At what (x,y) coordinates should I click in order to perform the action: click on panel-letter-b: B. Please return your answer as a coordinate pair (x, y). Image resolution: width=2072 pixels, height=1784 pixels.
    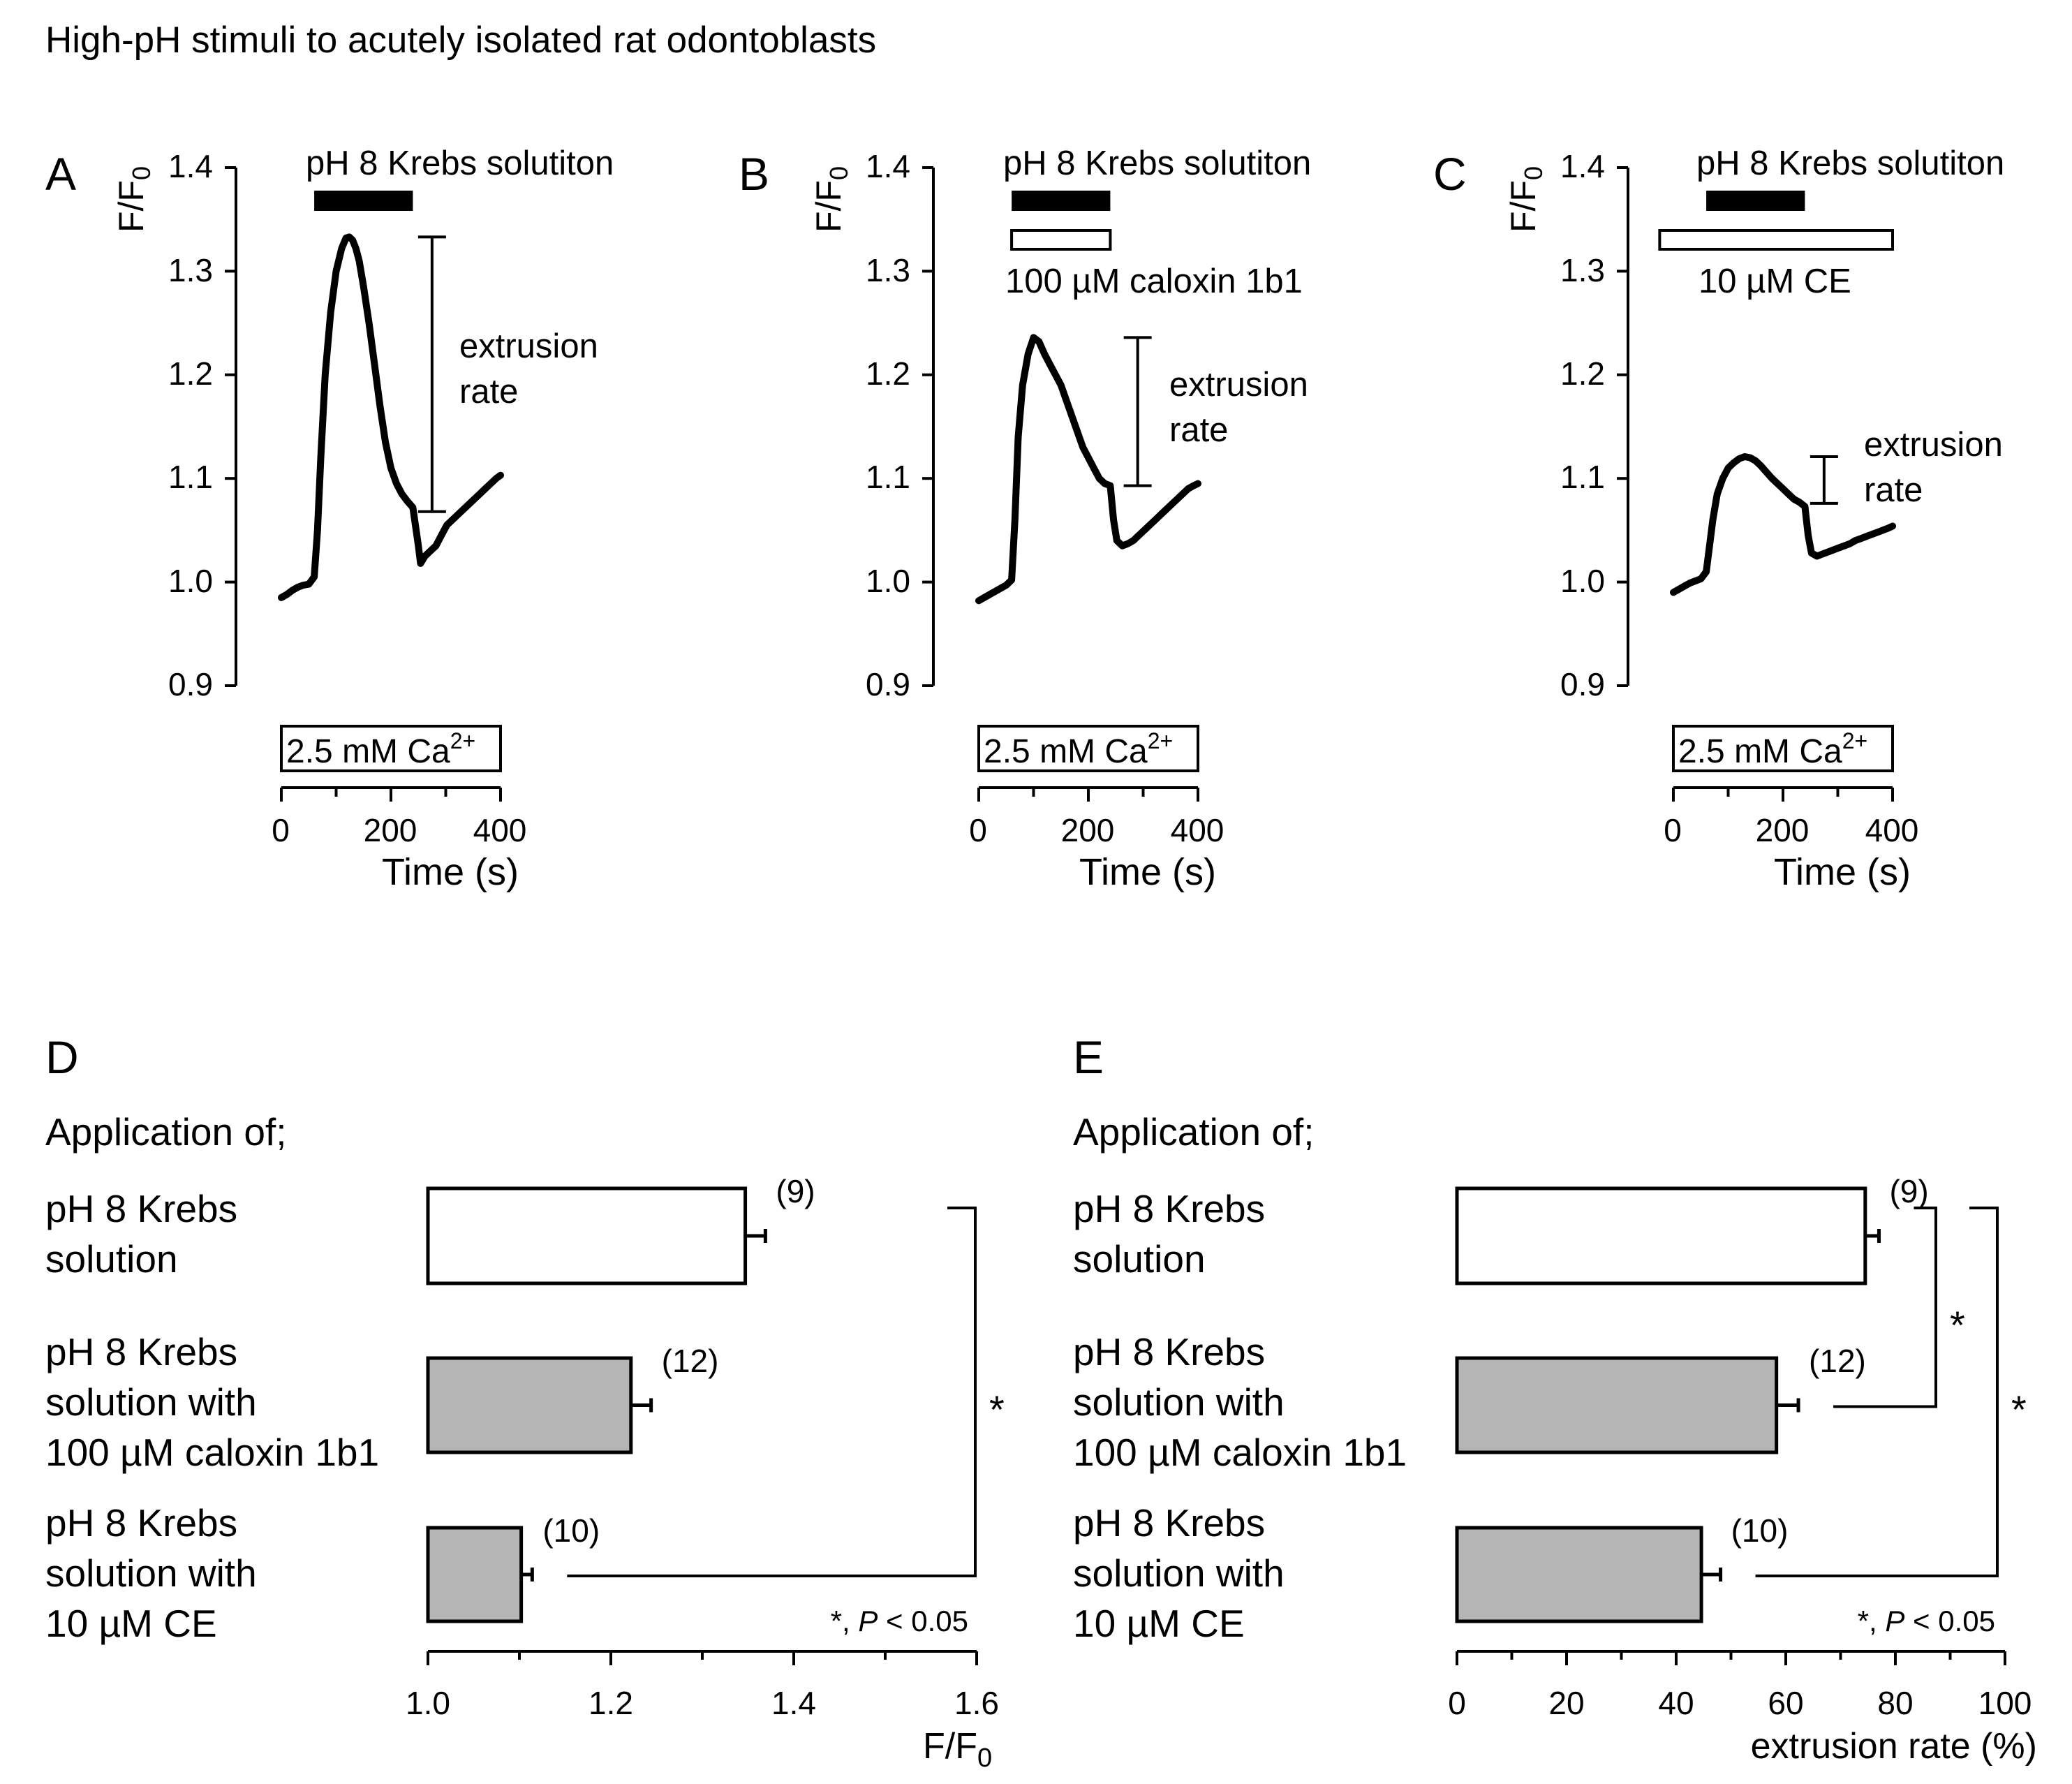
    Looking at the image, I should click on (754, 174).